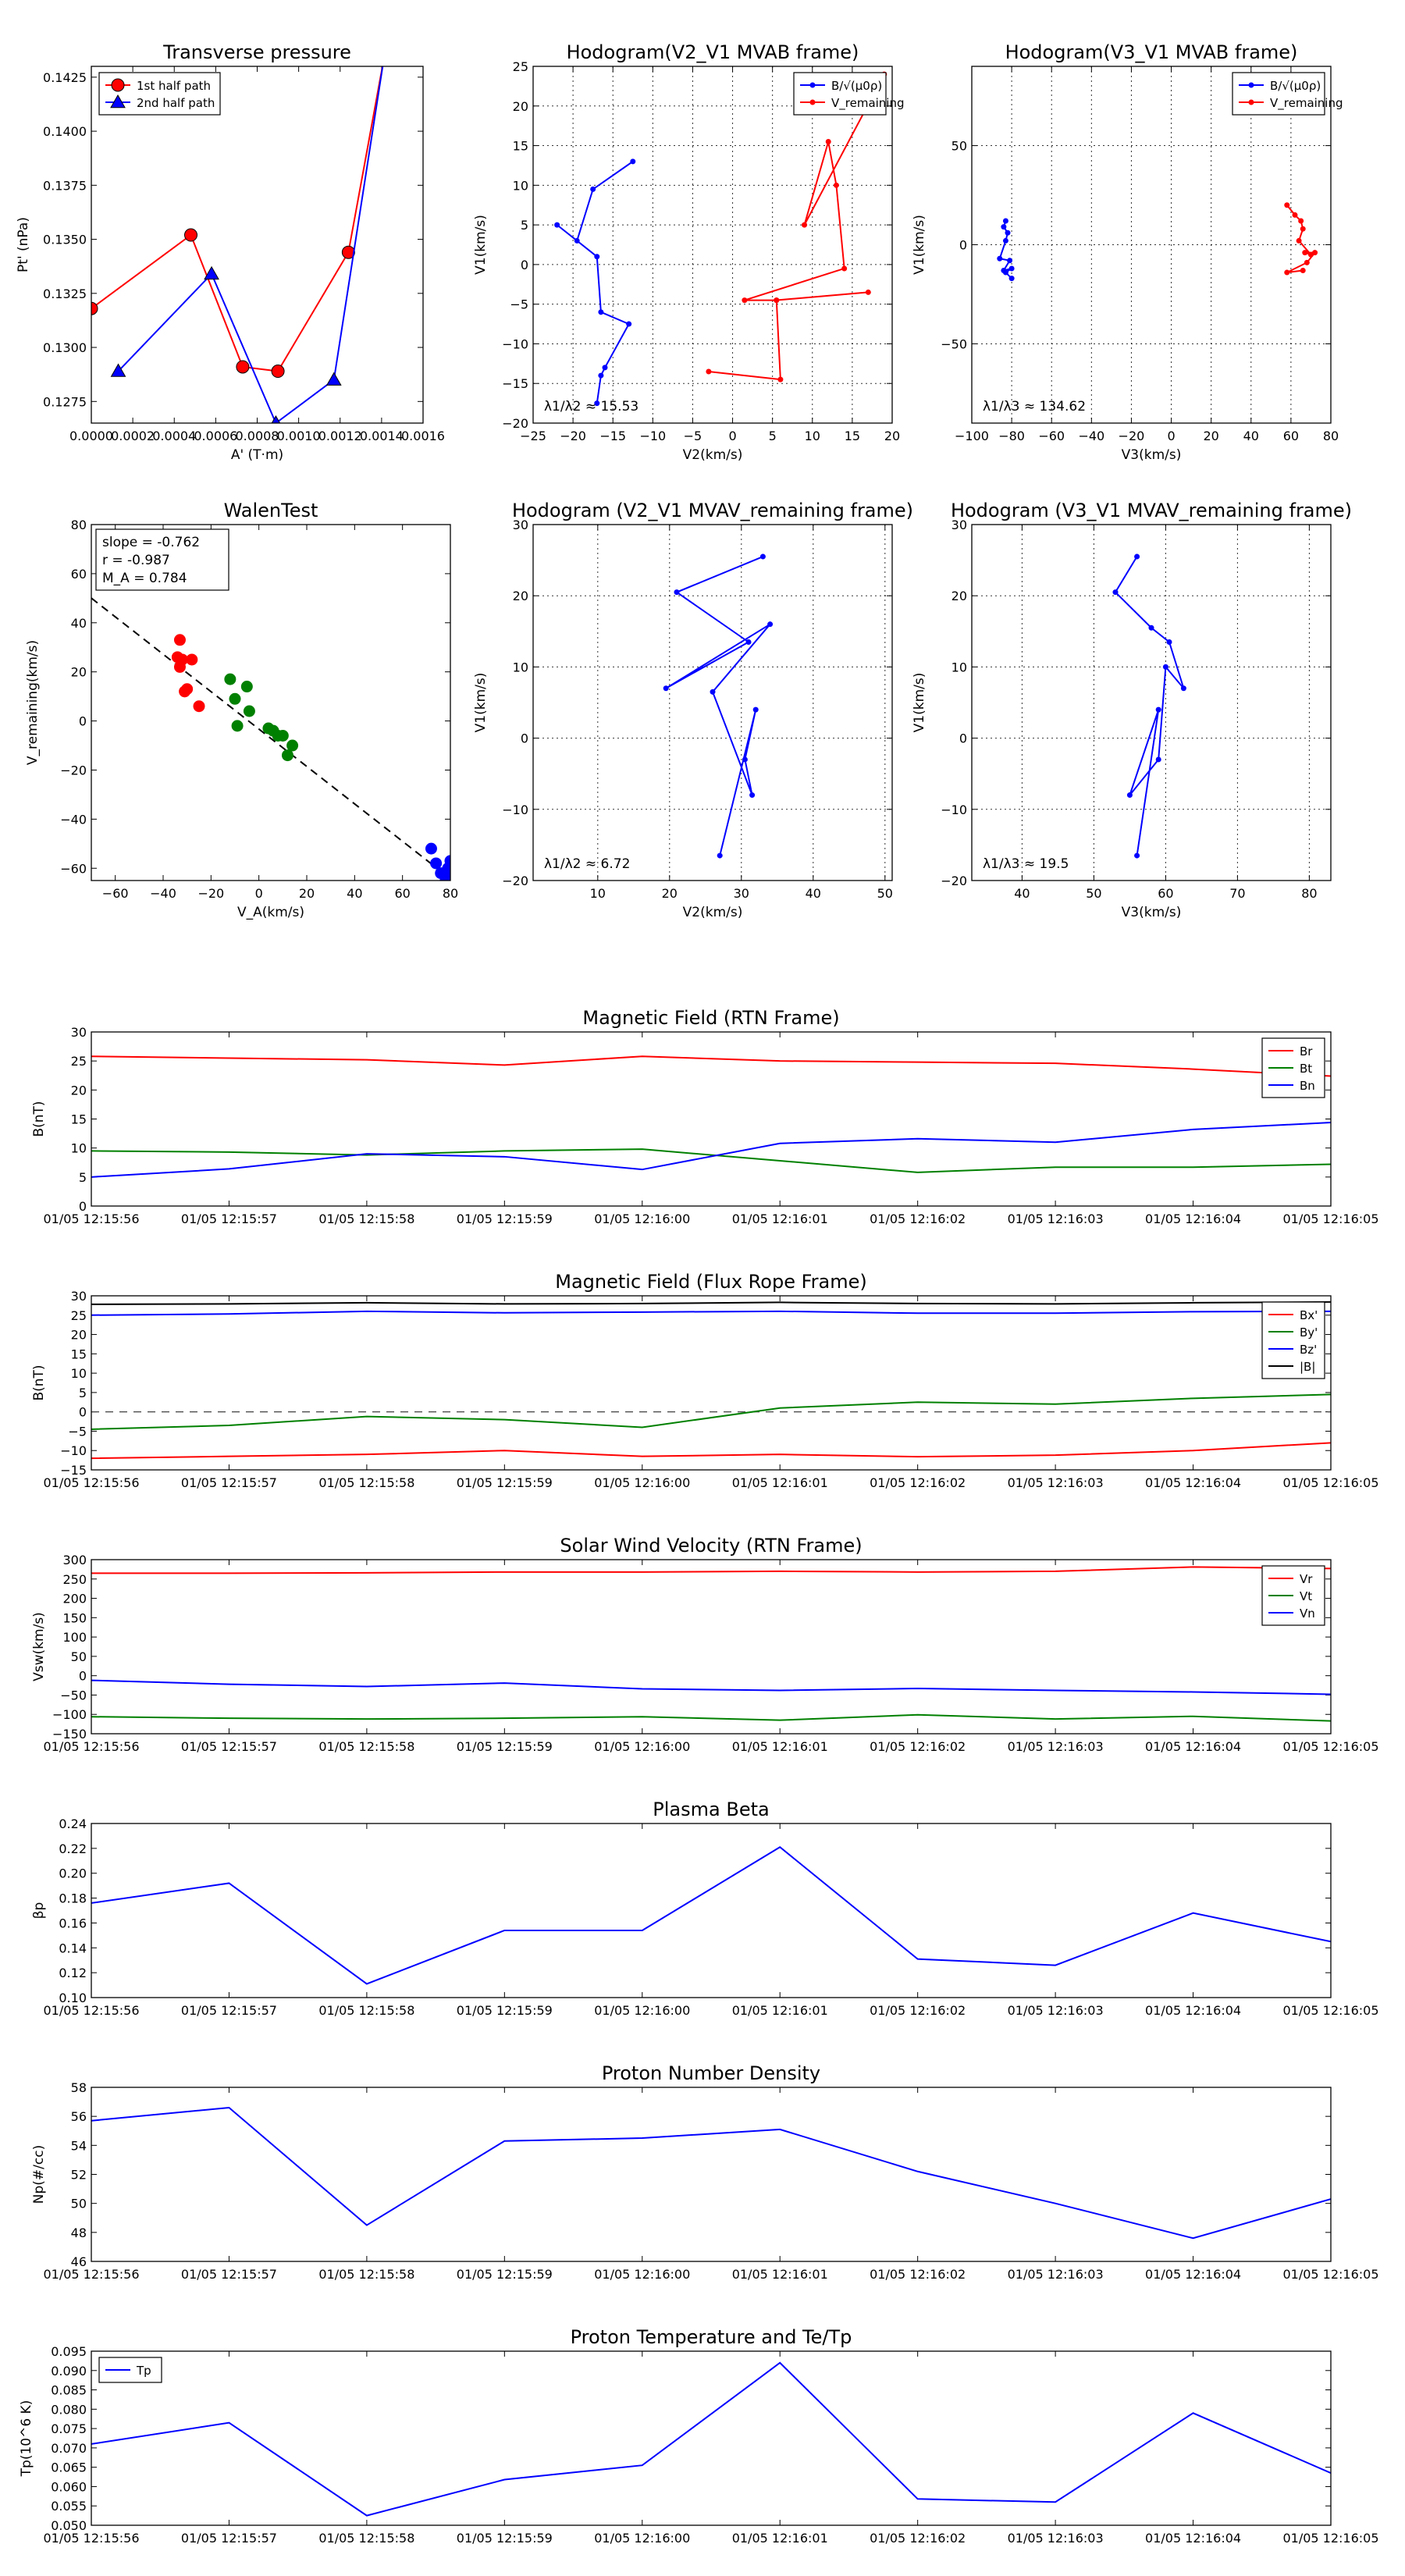 Image resolution: width=1405 pixels, height=2576 pixels. Describe the element at coordinates (1022, 893) in the screenshot. I see `x-tick-label: 40` at that location.